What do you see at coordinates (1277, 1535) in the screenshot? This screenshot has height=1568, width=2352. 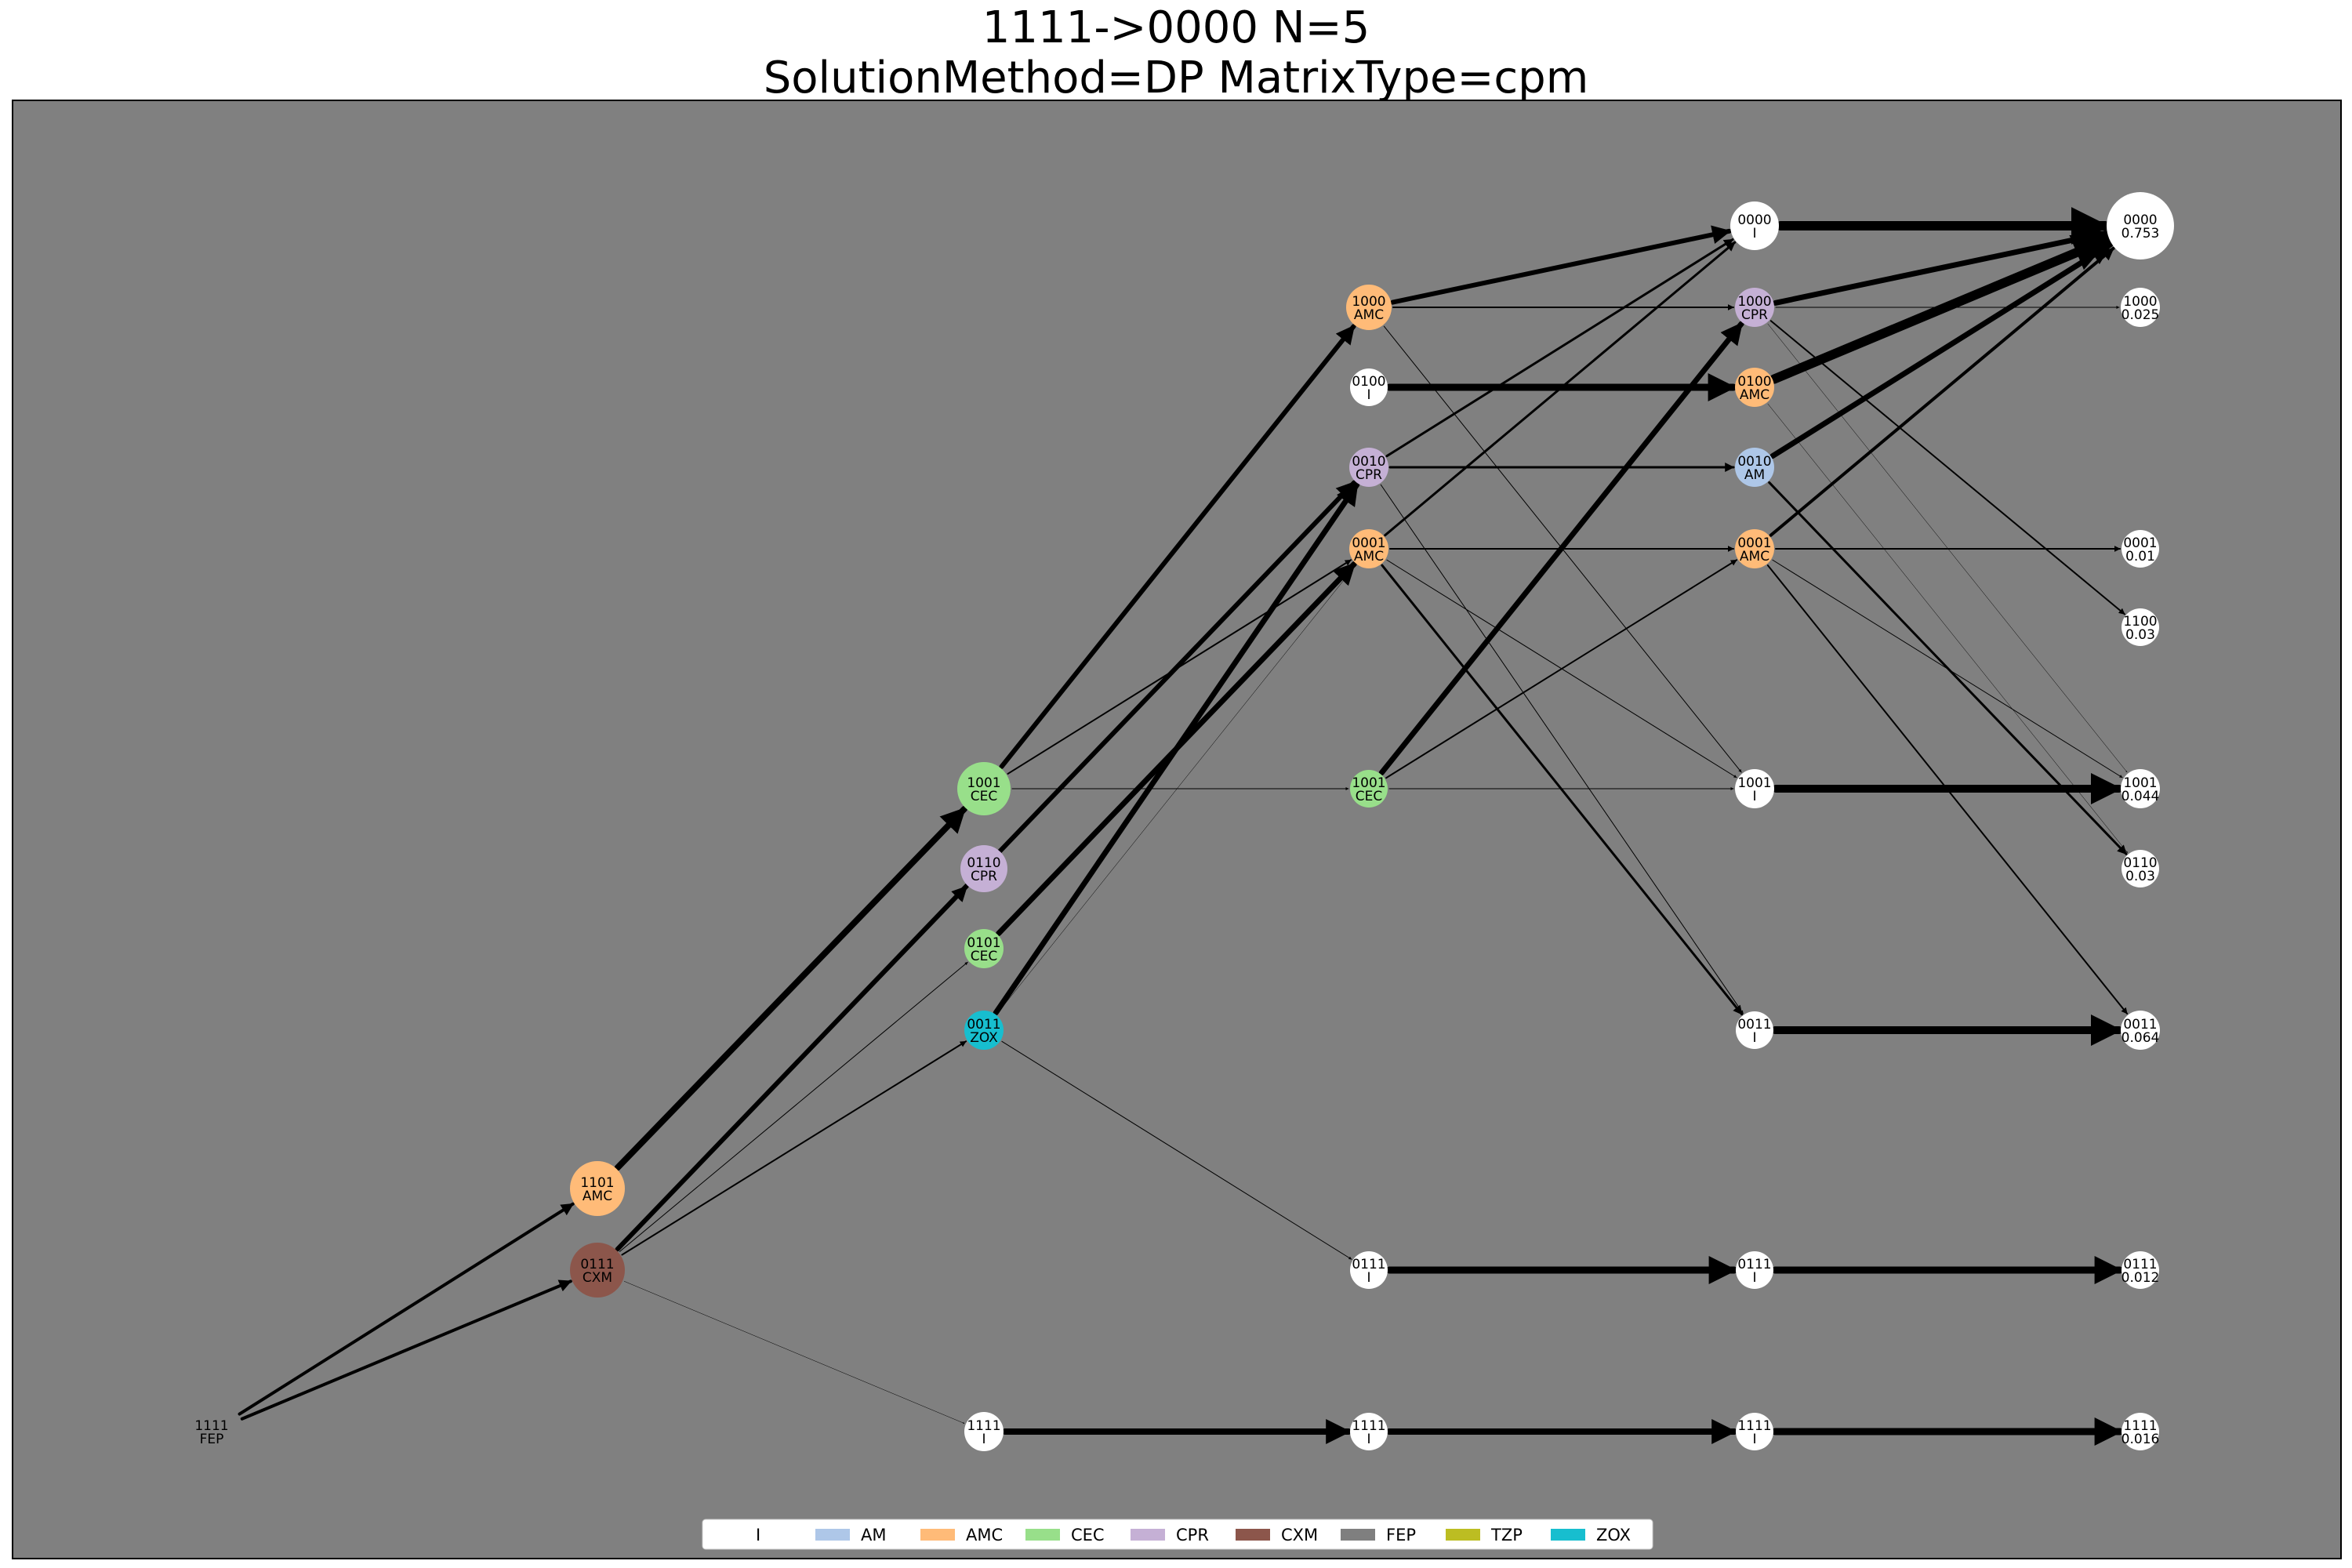 I see `legend-item-cxm: CXM` at bounding box center [1277, 1535].